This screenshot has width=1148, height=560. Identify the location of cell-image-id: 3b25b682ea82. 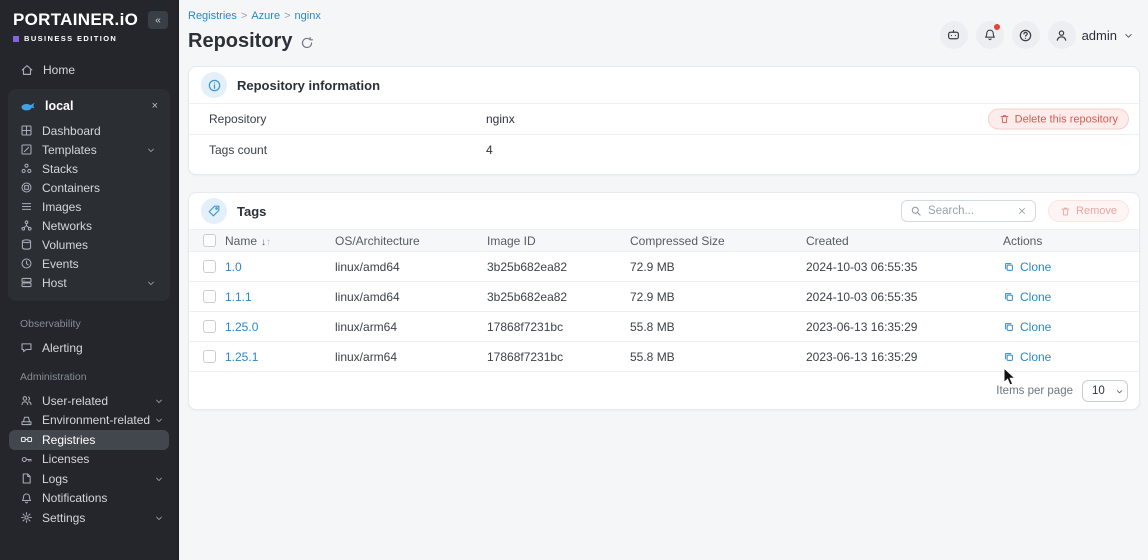
(527, 296).